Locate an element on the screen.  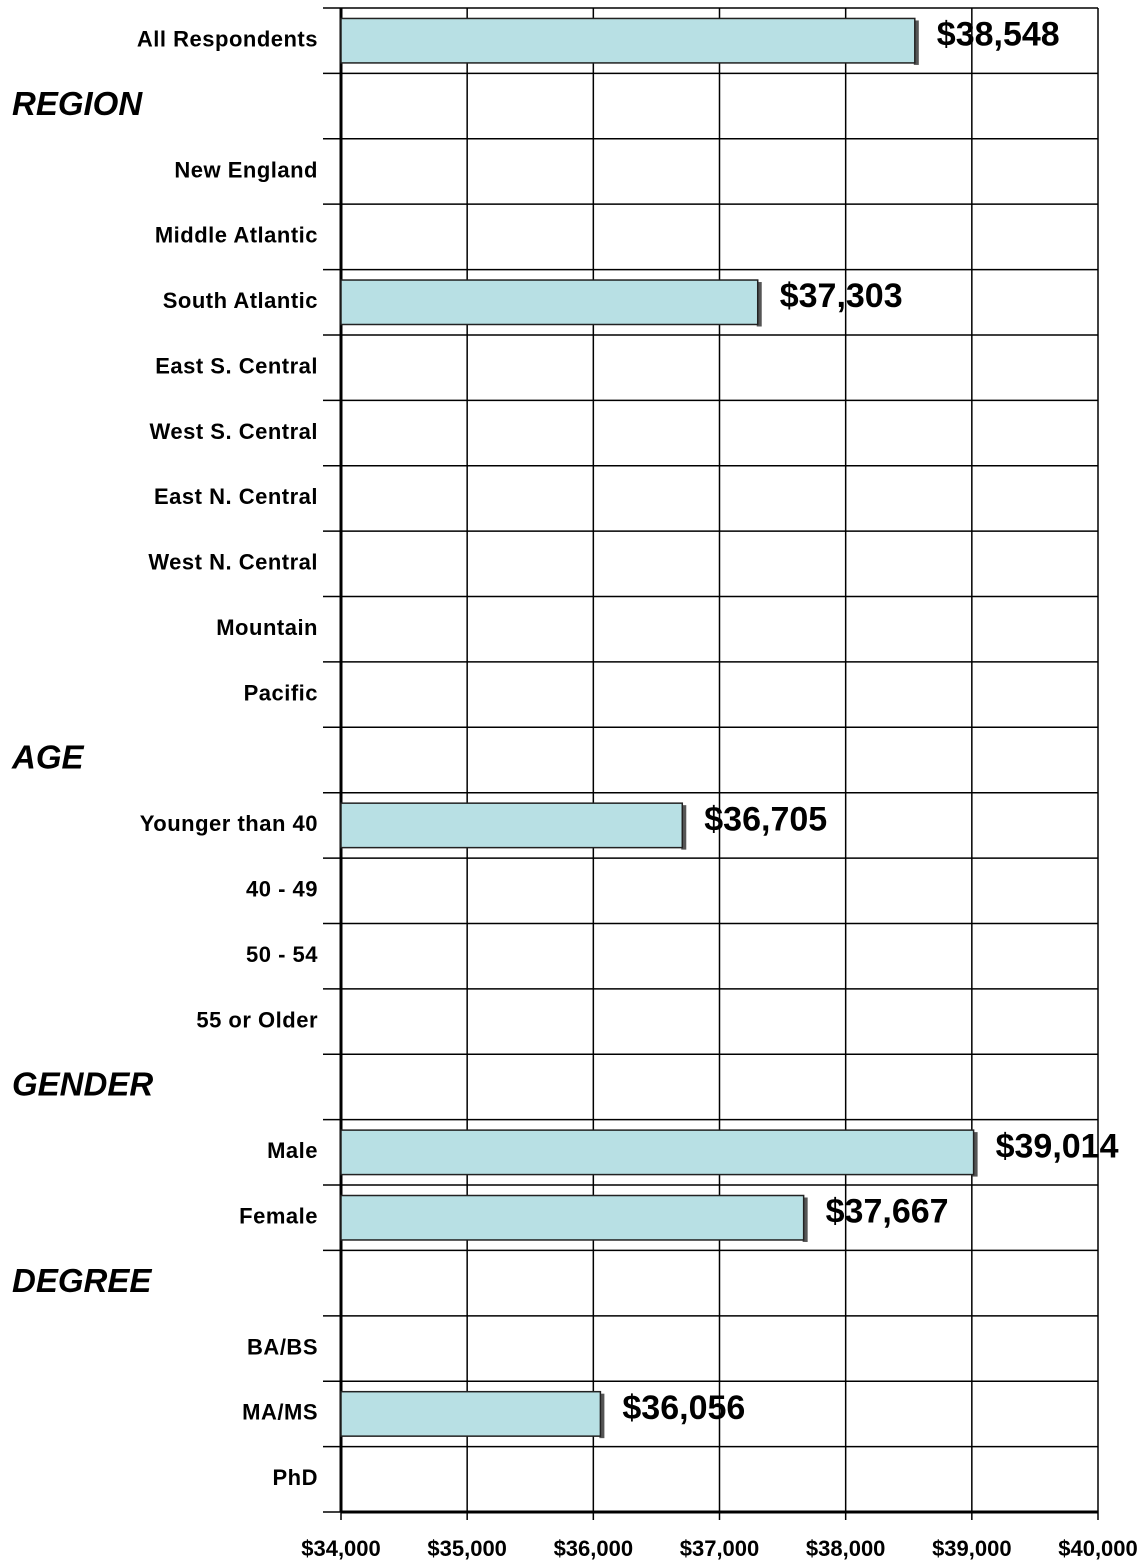
y-tick-label: 55 or Older is located at coordinates (257, 1019).